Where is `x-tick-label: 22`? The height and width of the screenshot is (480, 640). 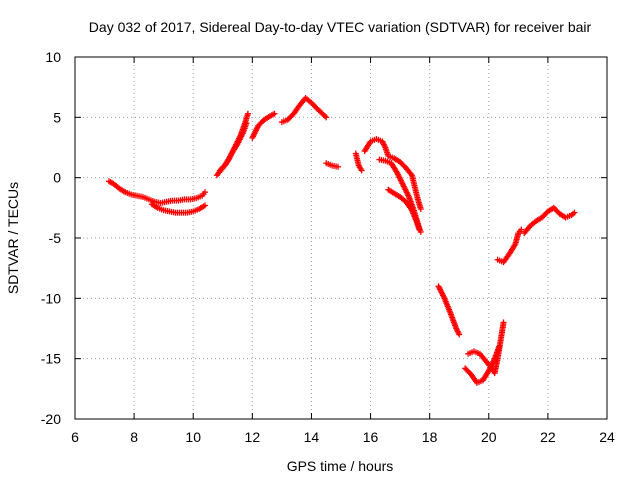
x-tick-label: 22 is located at coordinates (548, 437).